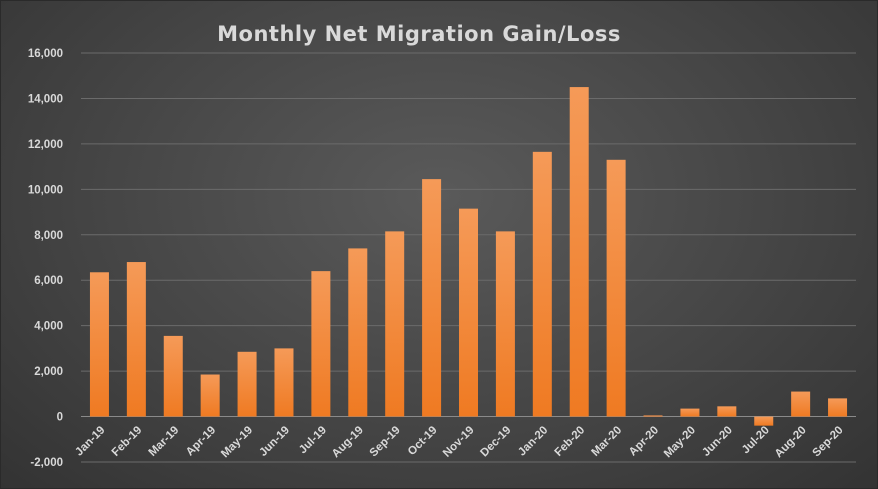 This screenshot has width=878, height=489. Describe the element at coordinates (419, 34) in the screenshot. I see `chart-title: Monthly Net Migration Gain/Loss` at that location.